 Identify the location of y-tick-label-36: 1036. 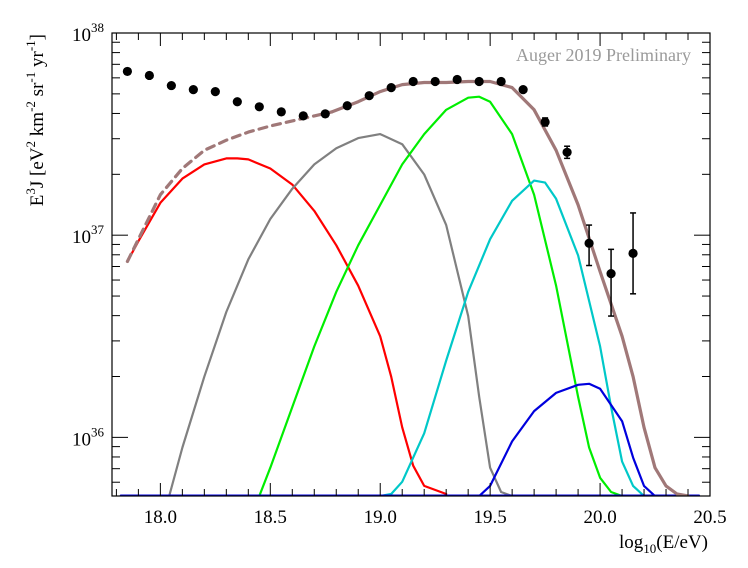
(88, 437).